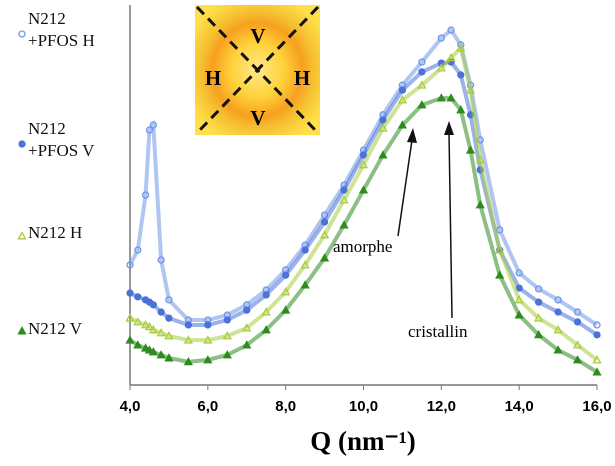 This screenshot has height=466, width=615. Describe the element at coordinates (130, 406) in the screenshot. I see `x-tick-label: 4,0` at that location.